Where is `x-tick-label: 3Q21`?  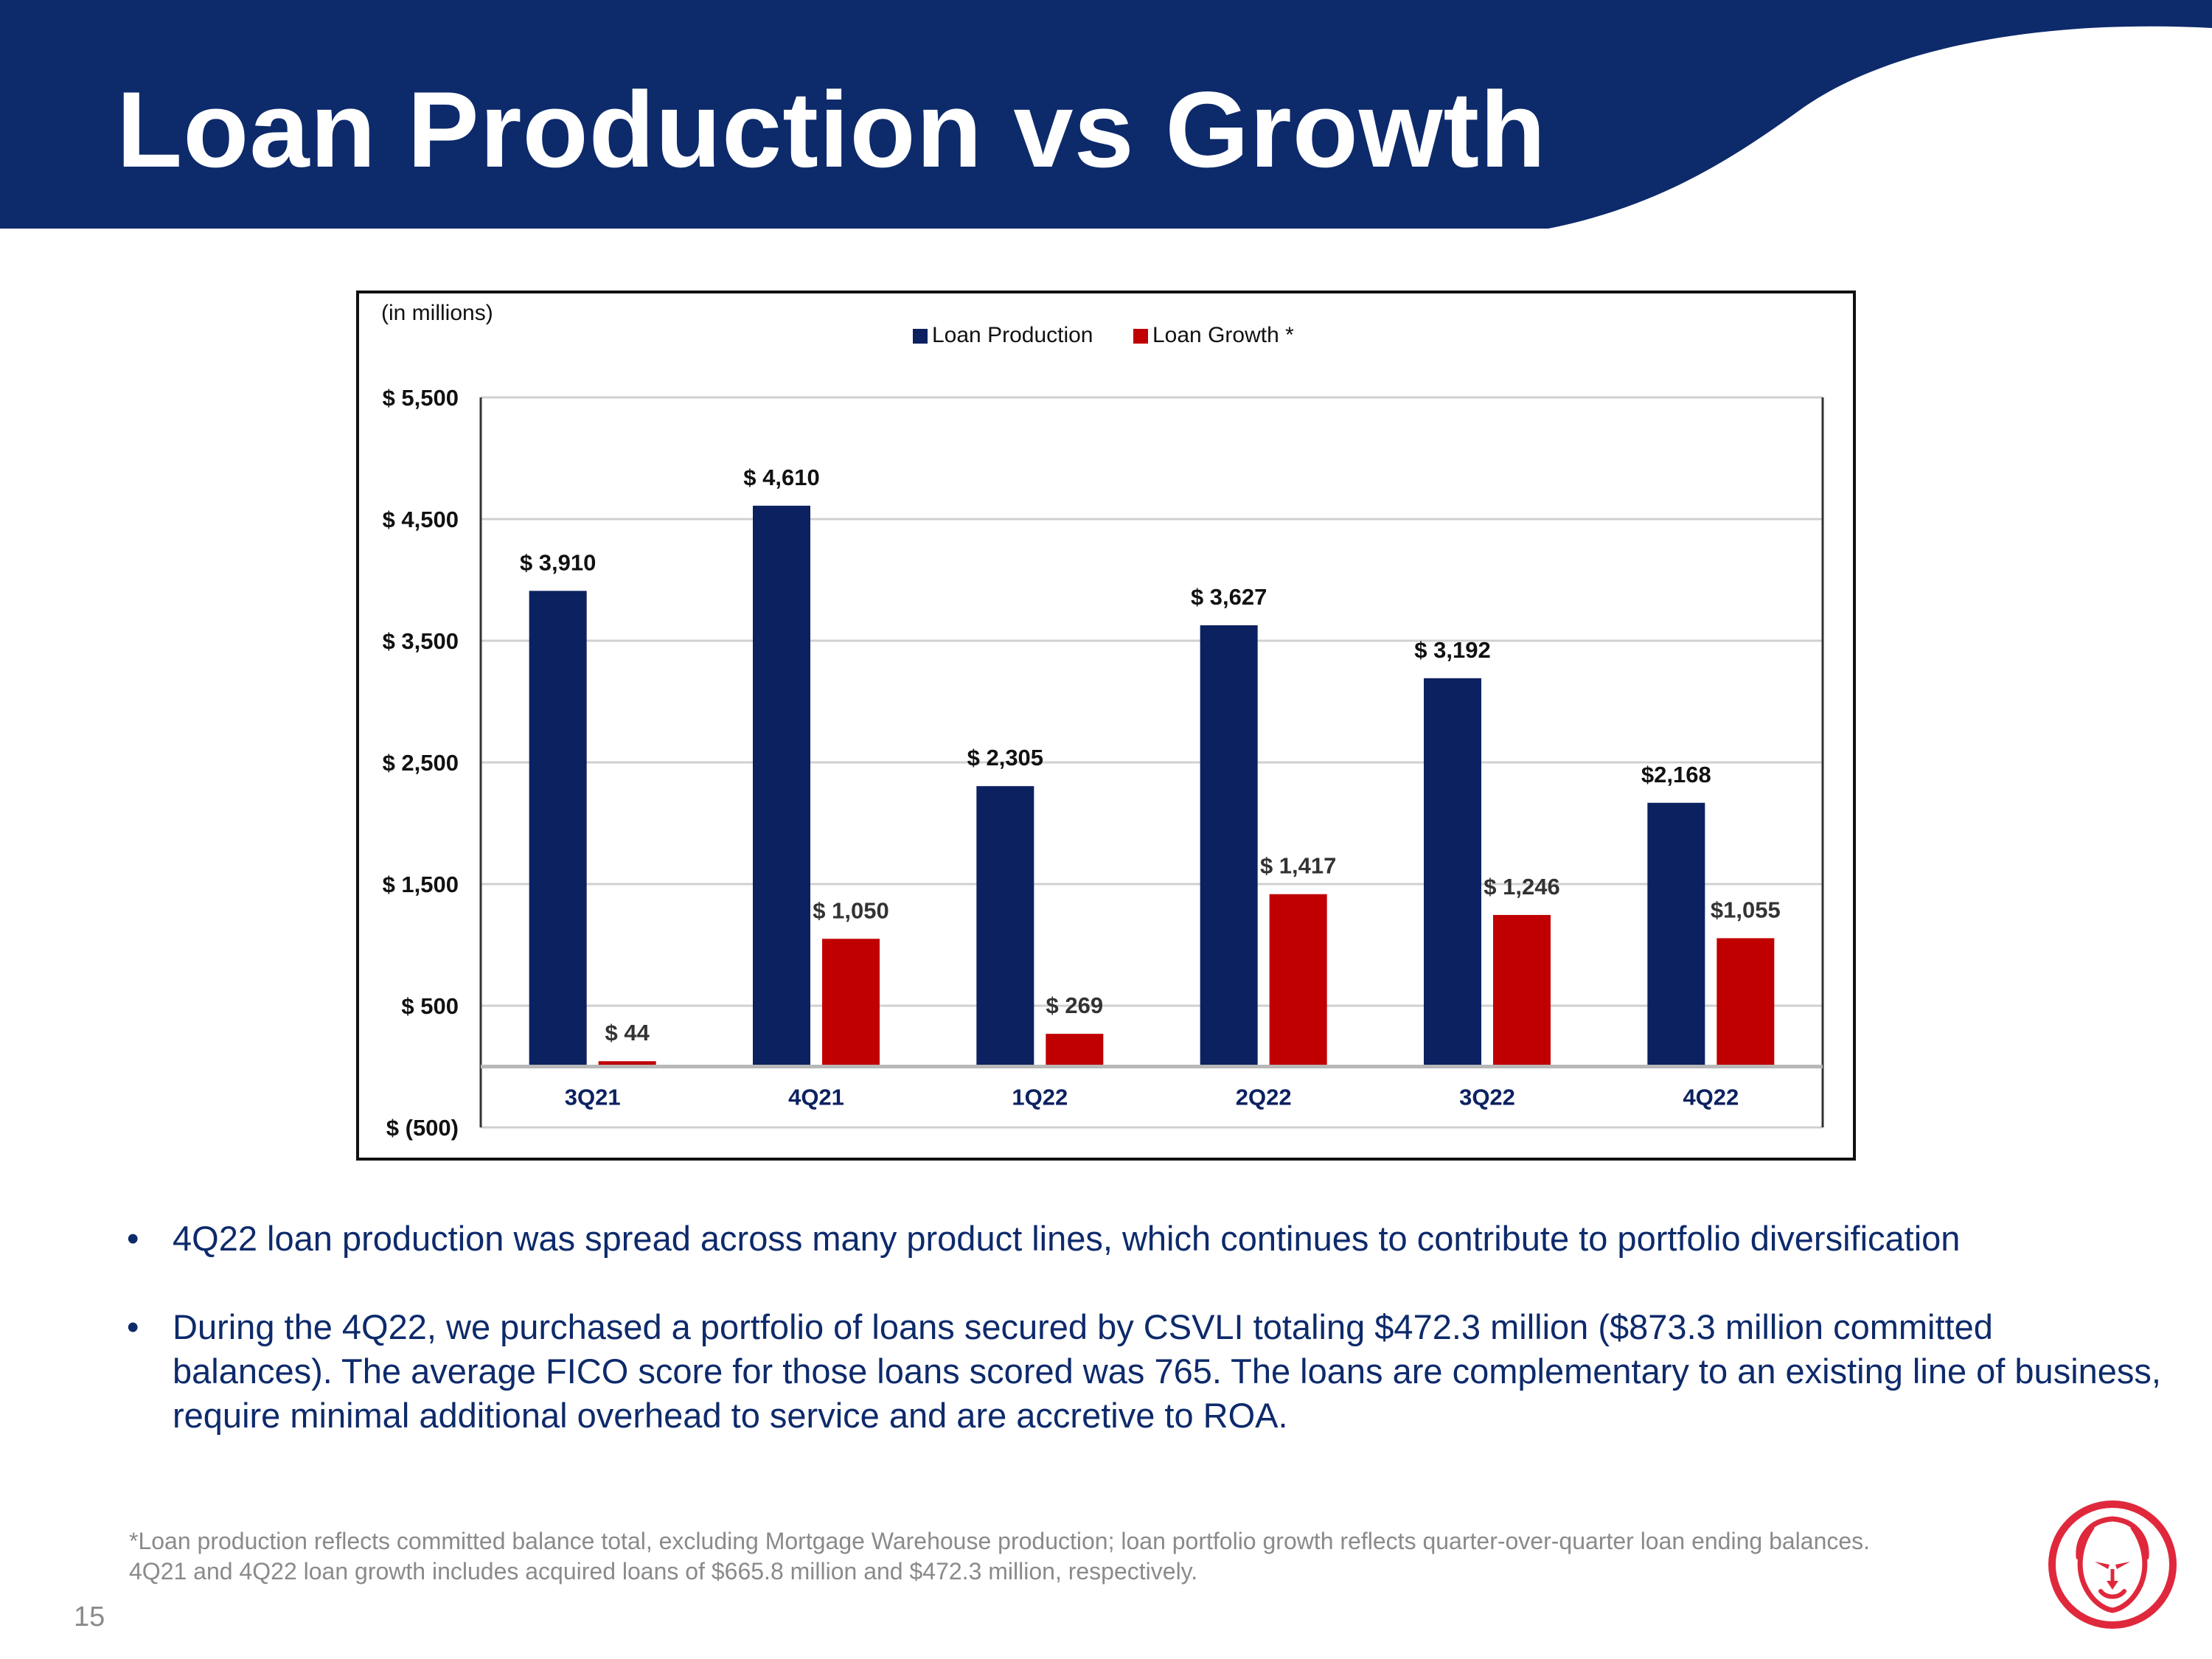 x-tick-label: 3Q21 is located at coordinates (593, 1097).